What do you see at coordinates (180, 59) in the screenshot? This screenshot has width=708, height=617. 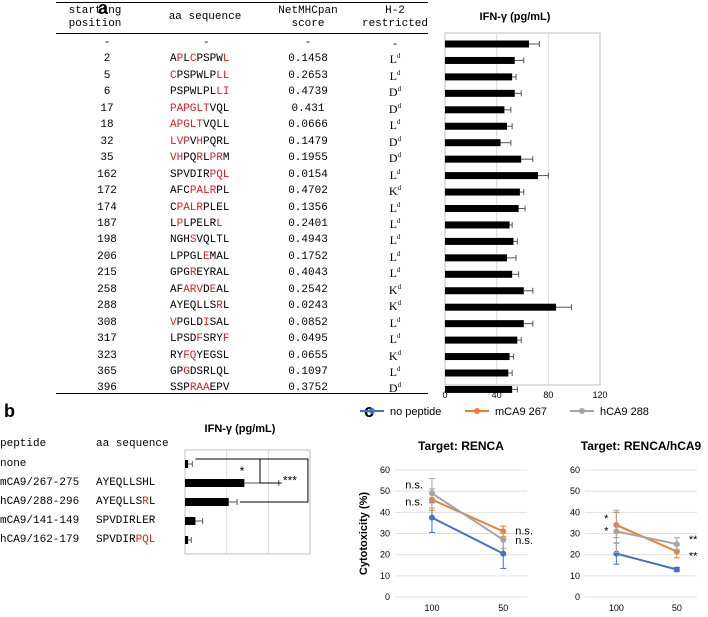 I see `seq-segment-substituted: P` at bounding box center [180, 59].